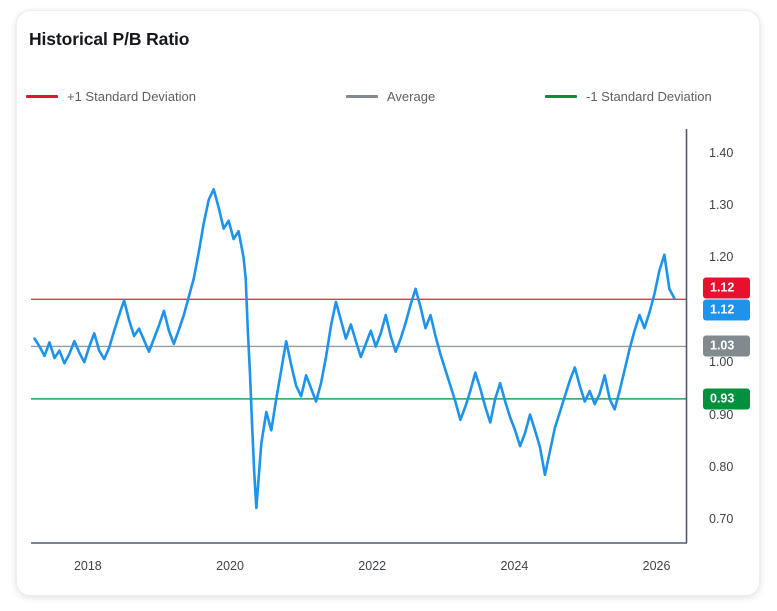 The width and height of the screenshot is (777, 611). Describe the element at coordinates (721, 414) in the screenshot. I see `y-axis-tick-label: 0.90` at that location.